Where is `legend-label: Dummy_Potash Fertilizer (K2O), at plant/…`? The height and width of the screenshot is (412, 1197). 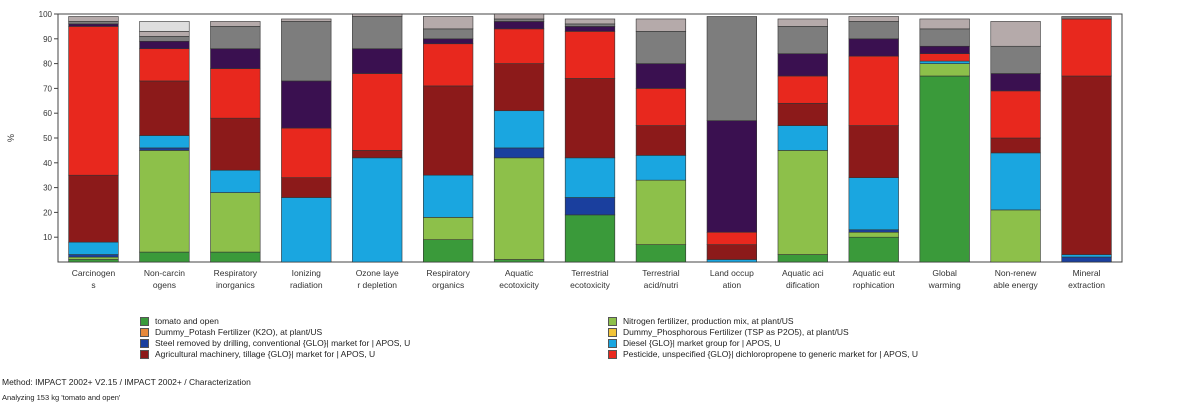
legend-label: Dummy_Potash Fertilizer (K2O), at plant/… is located at coordinates (239, 332).